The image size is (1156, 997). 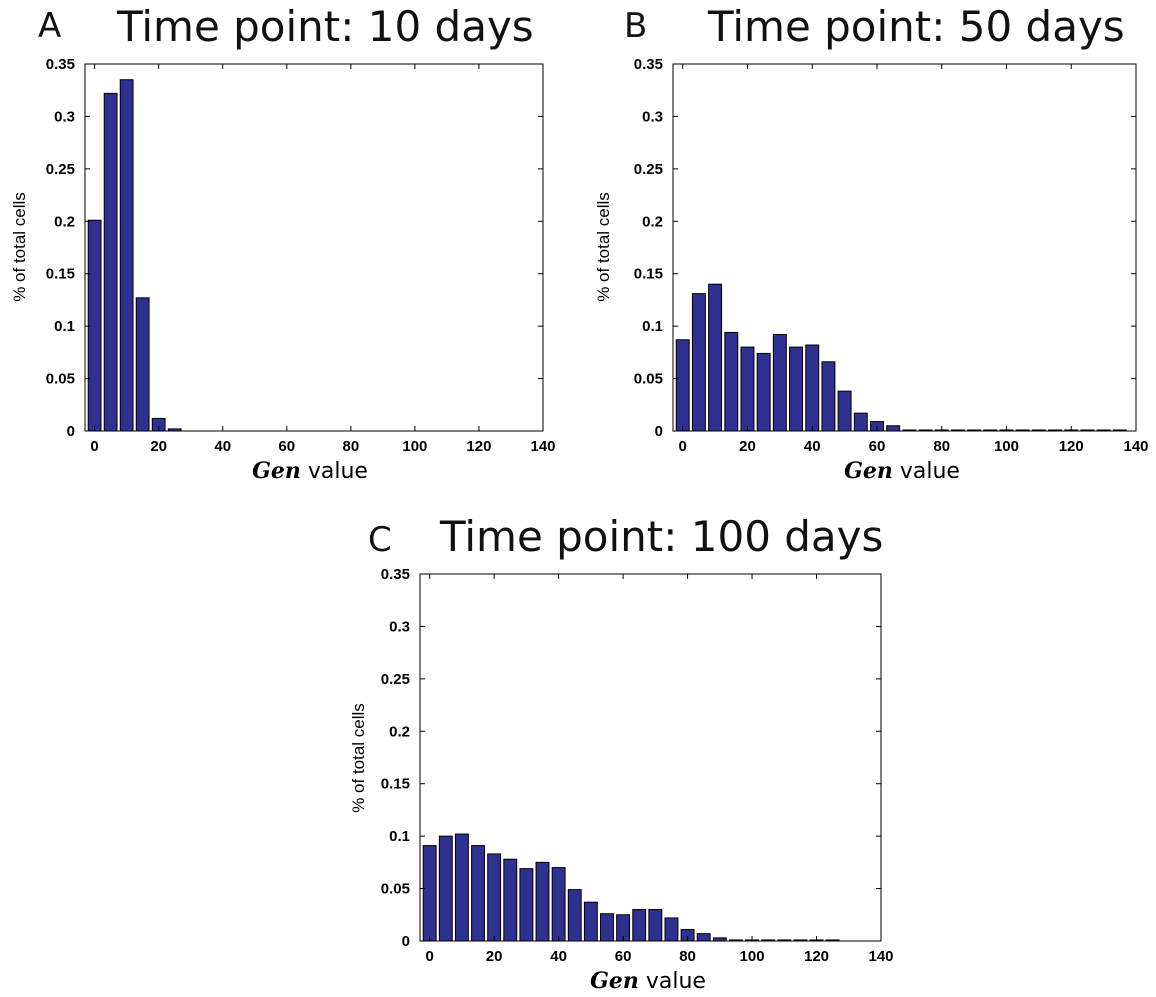 I want to click on chart-title: Time point: 50 days, so click(x=916, y=26).